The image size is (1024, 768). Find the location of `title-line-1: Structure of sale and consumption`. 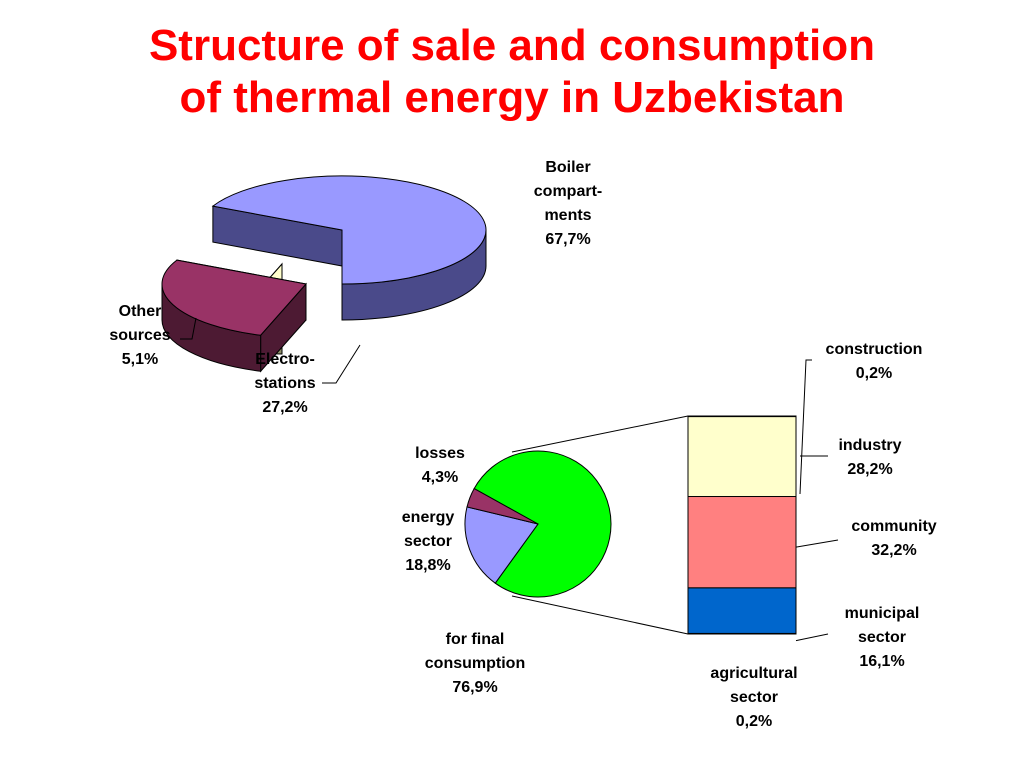

title-line-1: Structure of sale and consumption is located at coordinates (512, 45).